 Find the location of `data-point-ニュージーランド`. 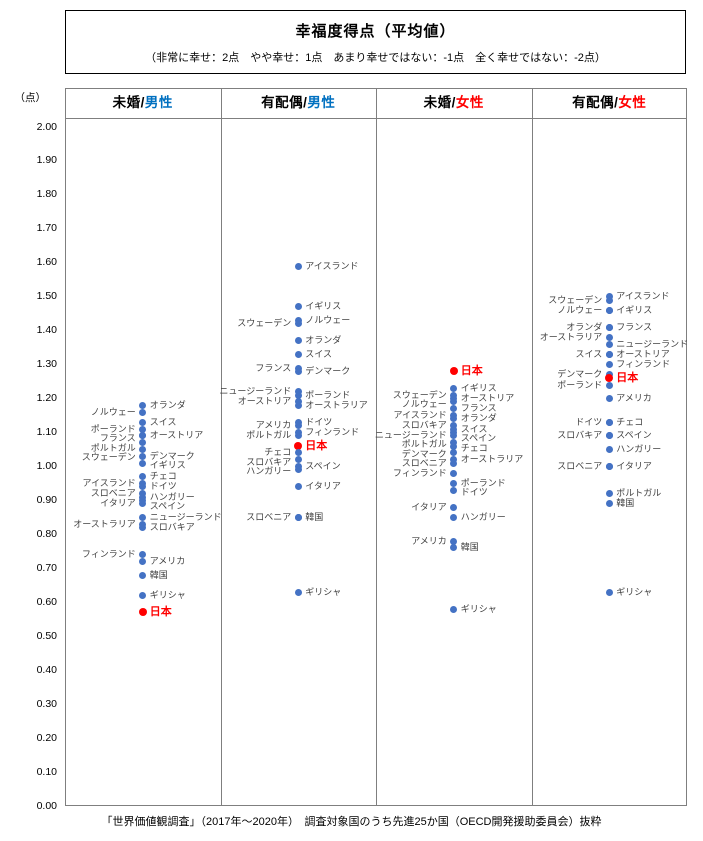

data-point-ニュージーランド is located at coordinates (609, 344).